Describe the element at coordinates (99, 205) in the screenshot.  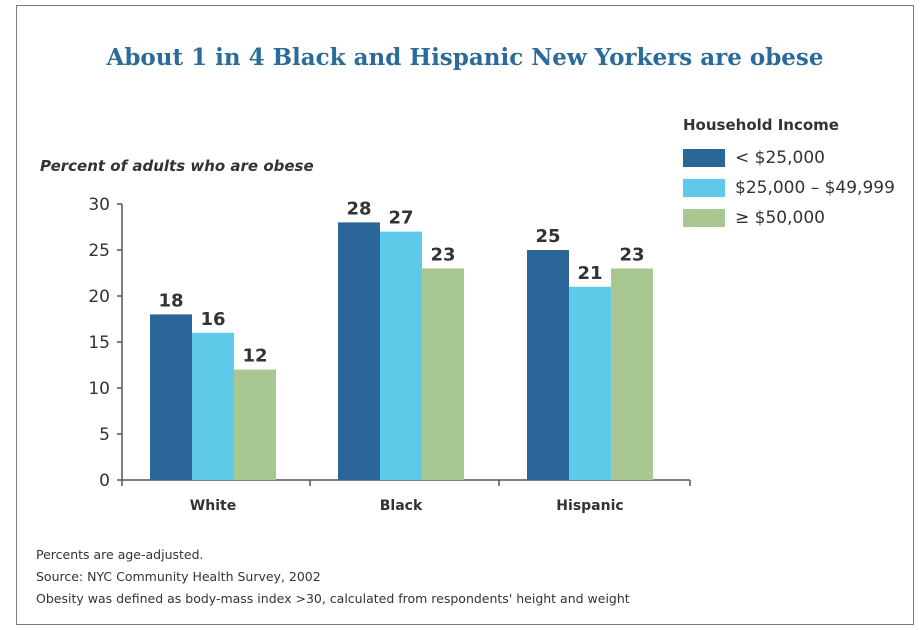
I see `y-tick-label: 30` at that location.